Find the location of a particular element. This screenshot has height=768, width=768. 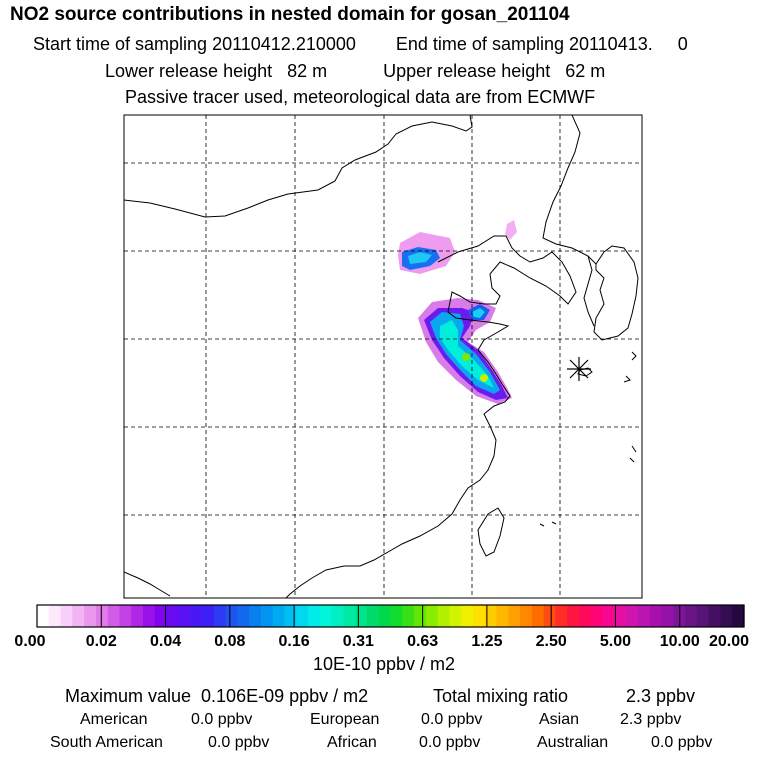

african-label: African is located at coordinates (352, 742).